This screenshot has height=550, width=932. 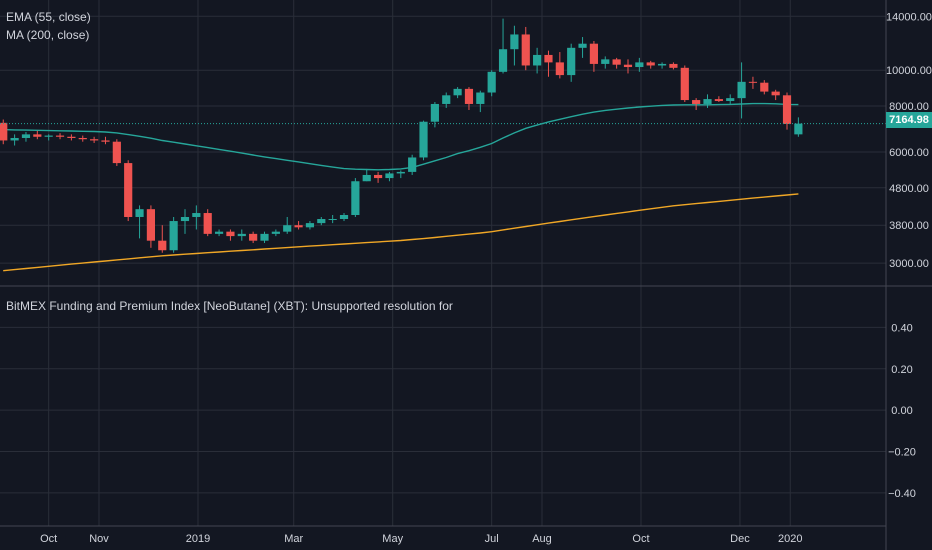 What do you see at coordinates (48, 26) in the screenshot?
I see `indicator-legend: EMA (55, close) MA (200, close)` at bounding box center [48, 26].